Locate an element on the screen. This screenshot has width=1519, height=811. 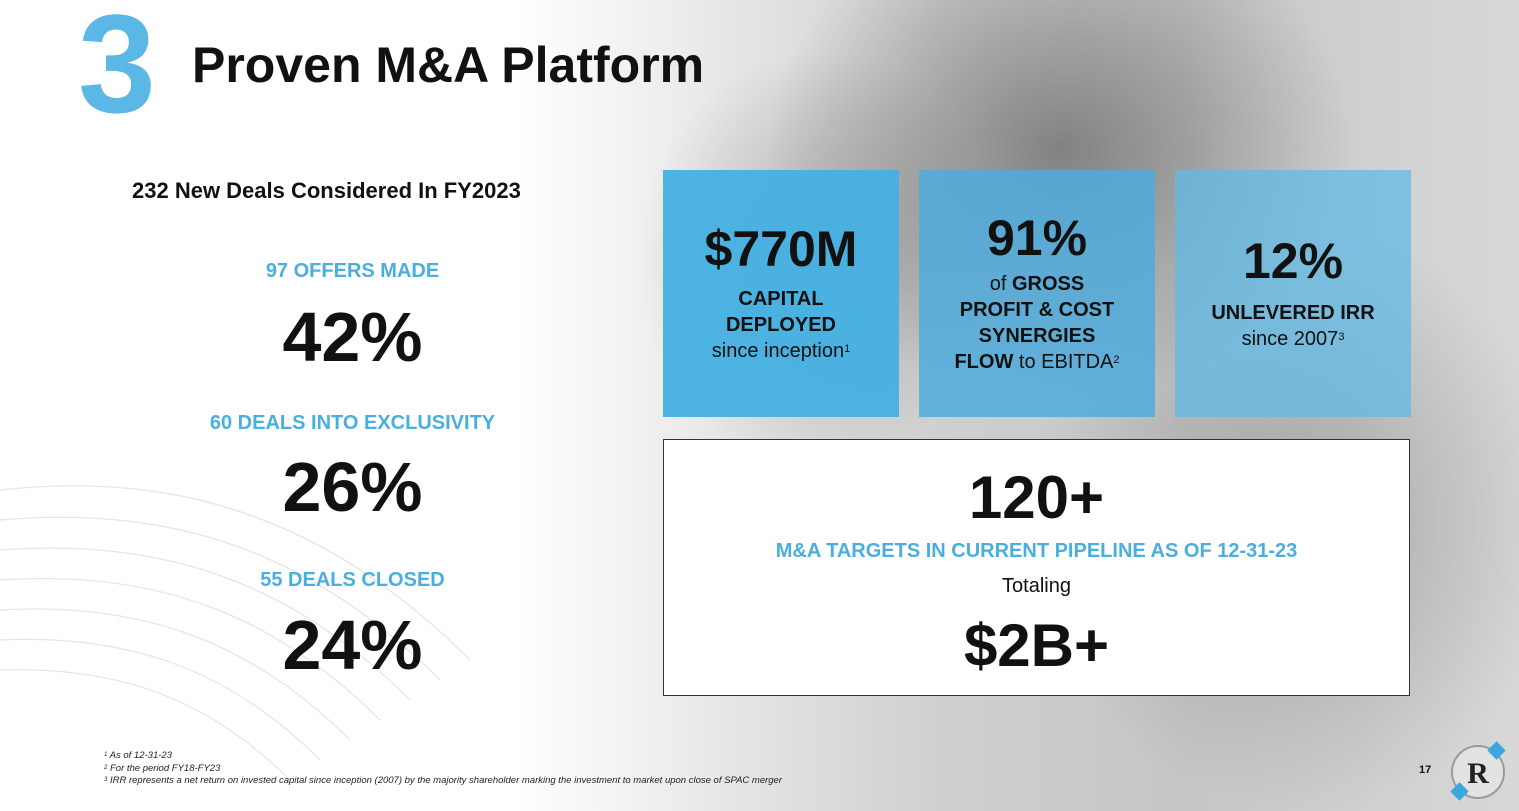
company-logo-icon: R is located at coordinates (1478, 771).